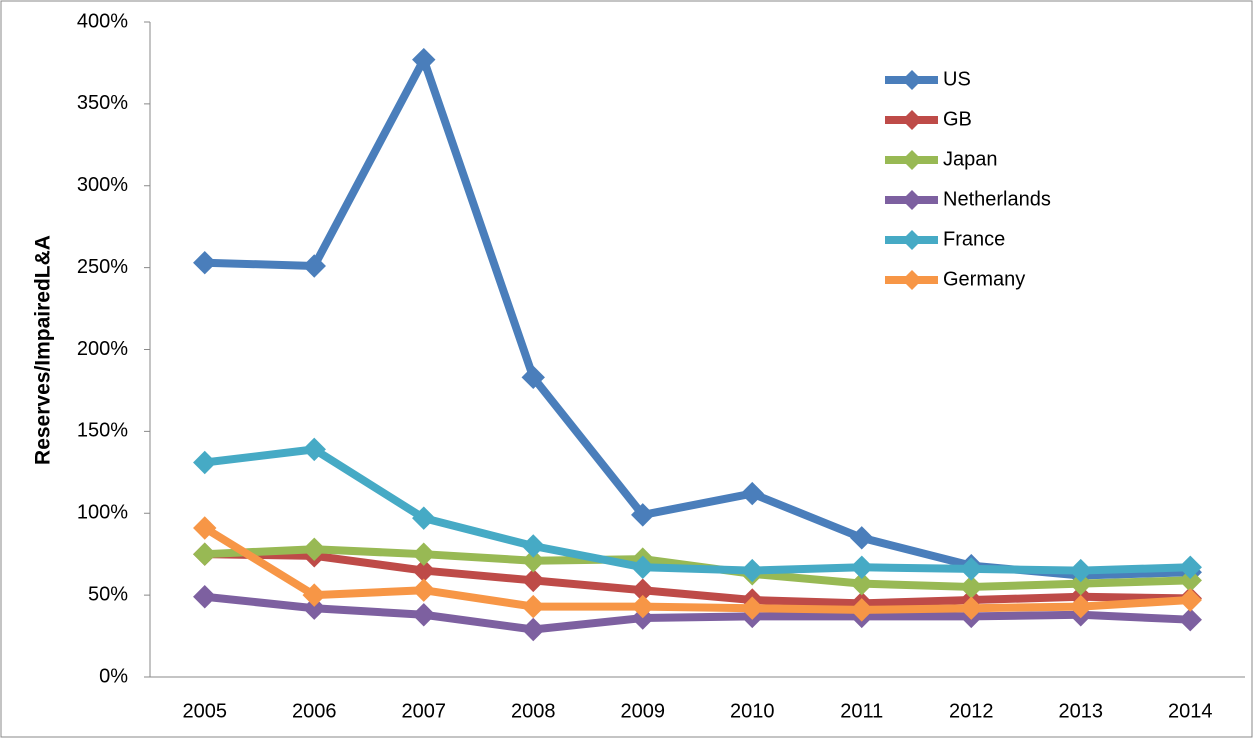 This screenshot has width=1253, height=743. What do you see at coordinates (102, 267) in the screenshot?
I see `y-tick-label: 250%` at bounding box center [102, 267].